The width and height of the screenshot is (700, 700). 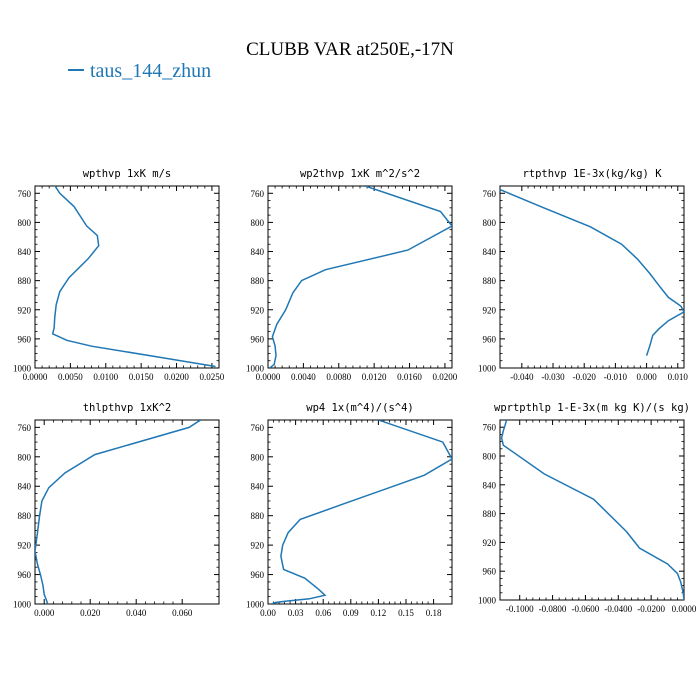 I want to click on figure-title: CLUBB VAR at250E,-17N, so click(x=350, y=49).